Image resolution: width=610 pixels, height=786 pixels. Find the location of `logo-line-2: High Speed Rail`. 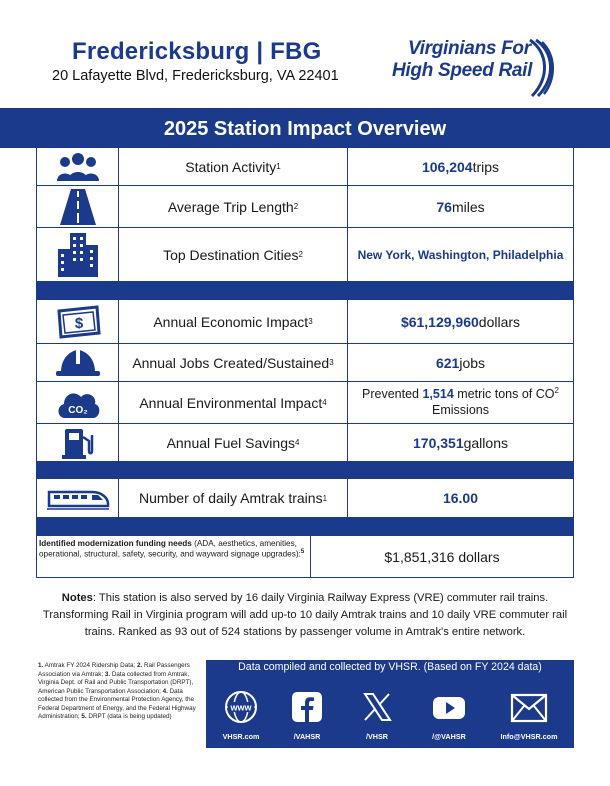

logo-line-2: High Speed Rail is located at coordinates (462, 70).